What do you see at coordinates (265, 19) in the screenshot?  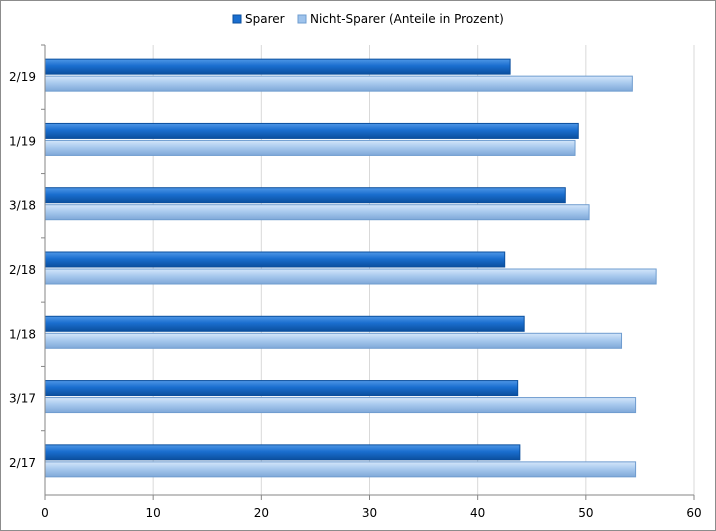 I see `legend-label-sparer: Sparer` at bounding box center [265, 19].